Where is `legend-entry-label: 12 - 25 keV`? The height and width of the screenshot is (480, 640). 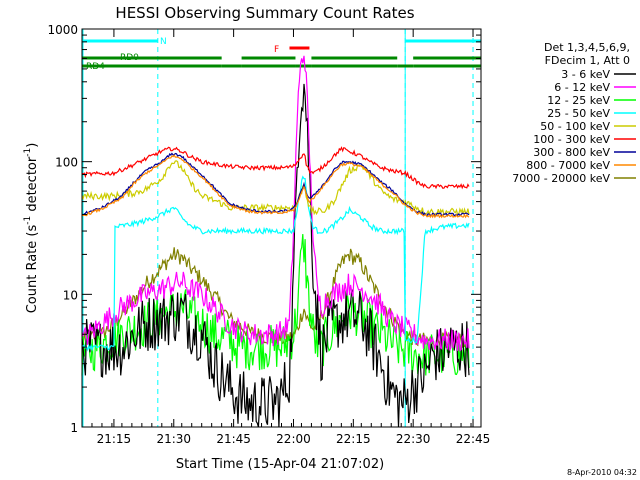 legend-entry-label: 12 - 25 keV is located at coordinates (578, 100).